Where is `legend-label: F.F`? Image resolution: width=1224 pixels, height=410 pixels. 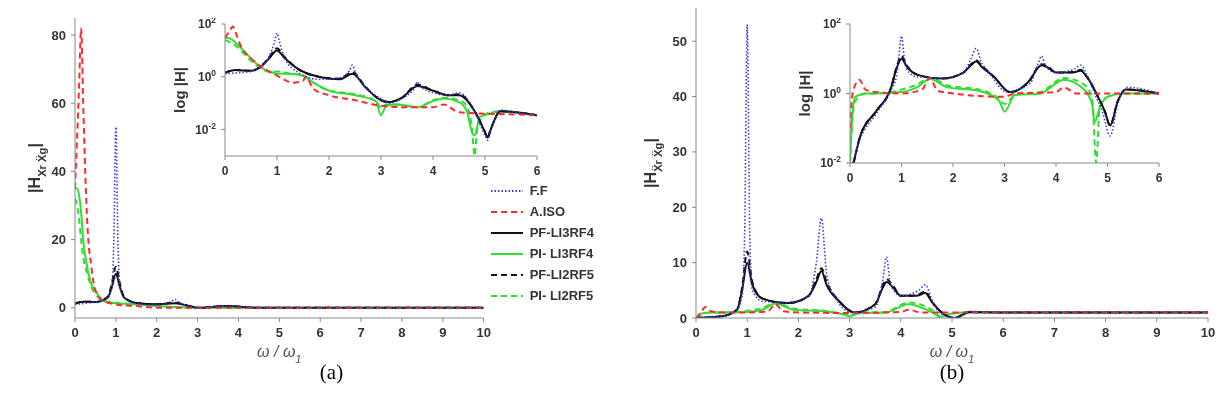
legend-label: F.F is located at coordinates (538, 190).